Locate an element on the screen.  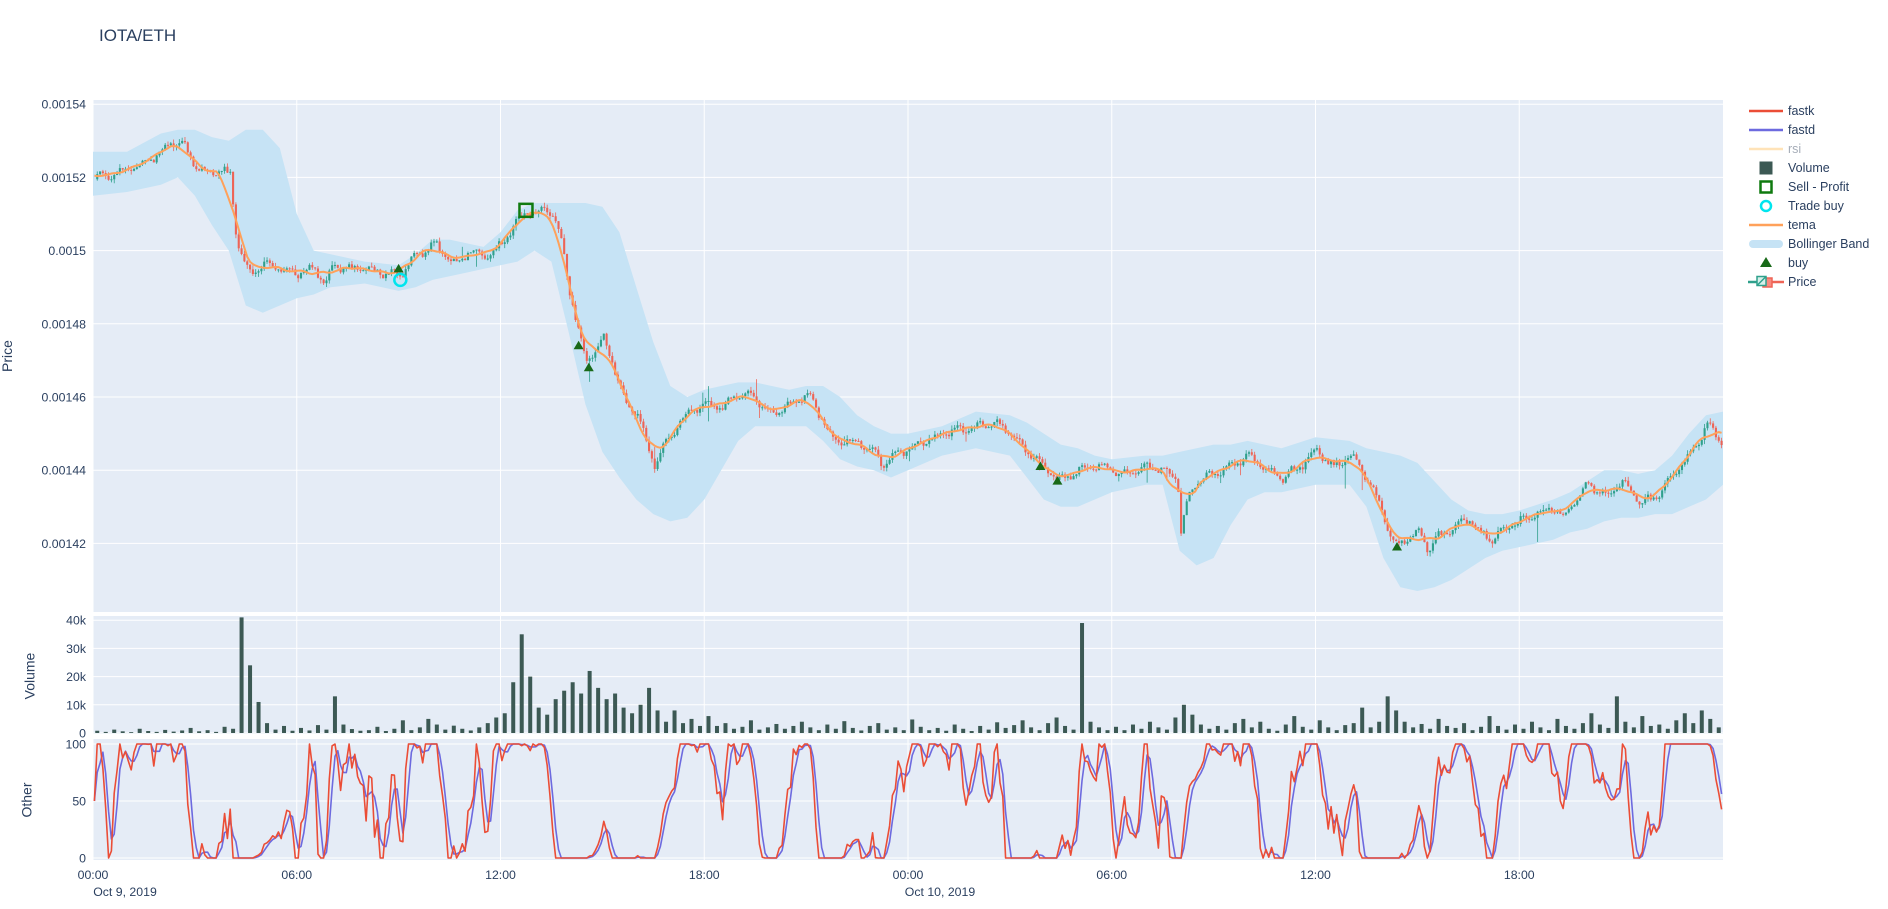
price-legend-icon is located at coordinates (1767, 282).